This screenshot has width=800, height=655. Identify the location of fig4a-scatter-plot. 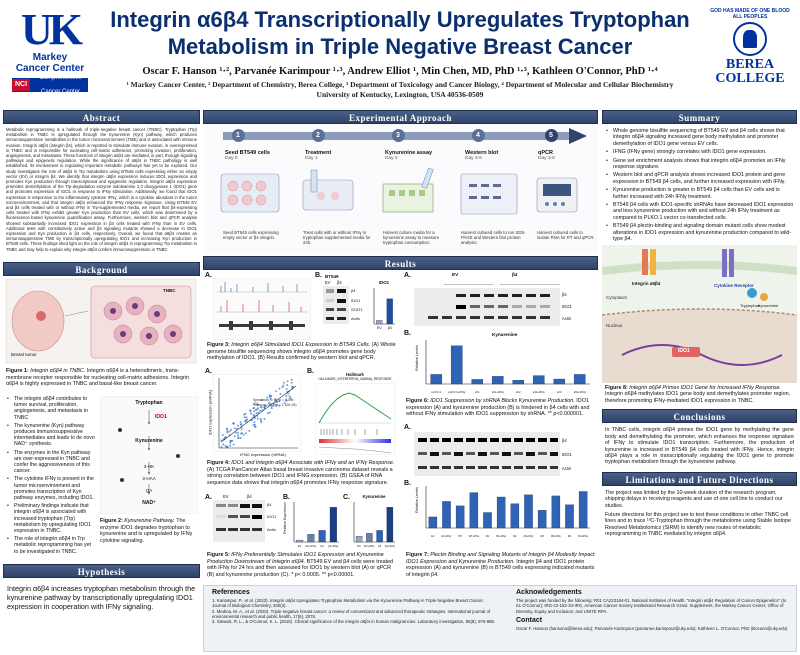
(257, 413).